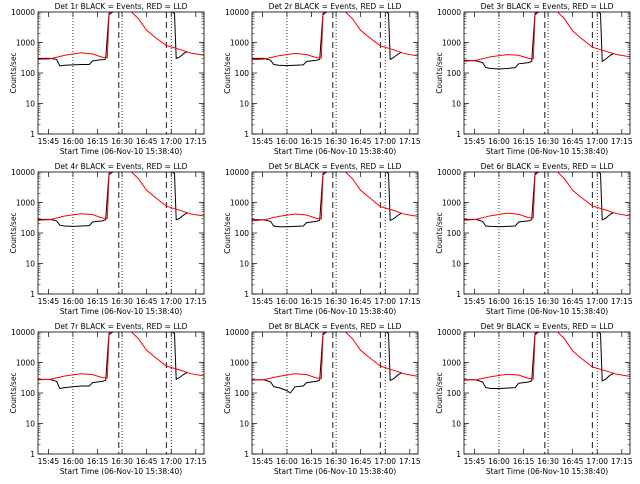 The image size is (640, 484). Describe the element at coordinates (335, 166) in the screenshot. I see `chart-title: Det 5r BLACK = Events, RED = LLD` at that location.